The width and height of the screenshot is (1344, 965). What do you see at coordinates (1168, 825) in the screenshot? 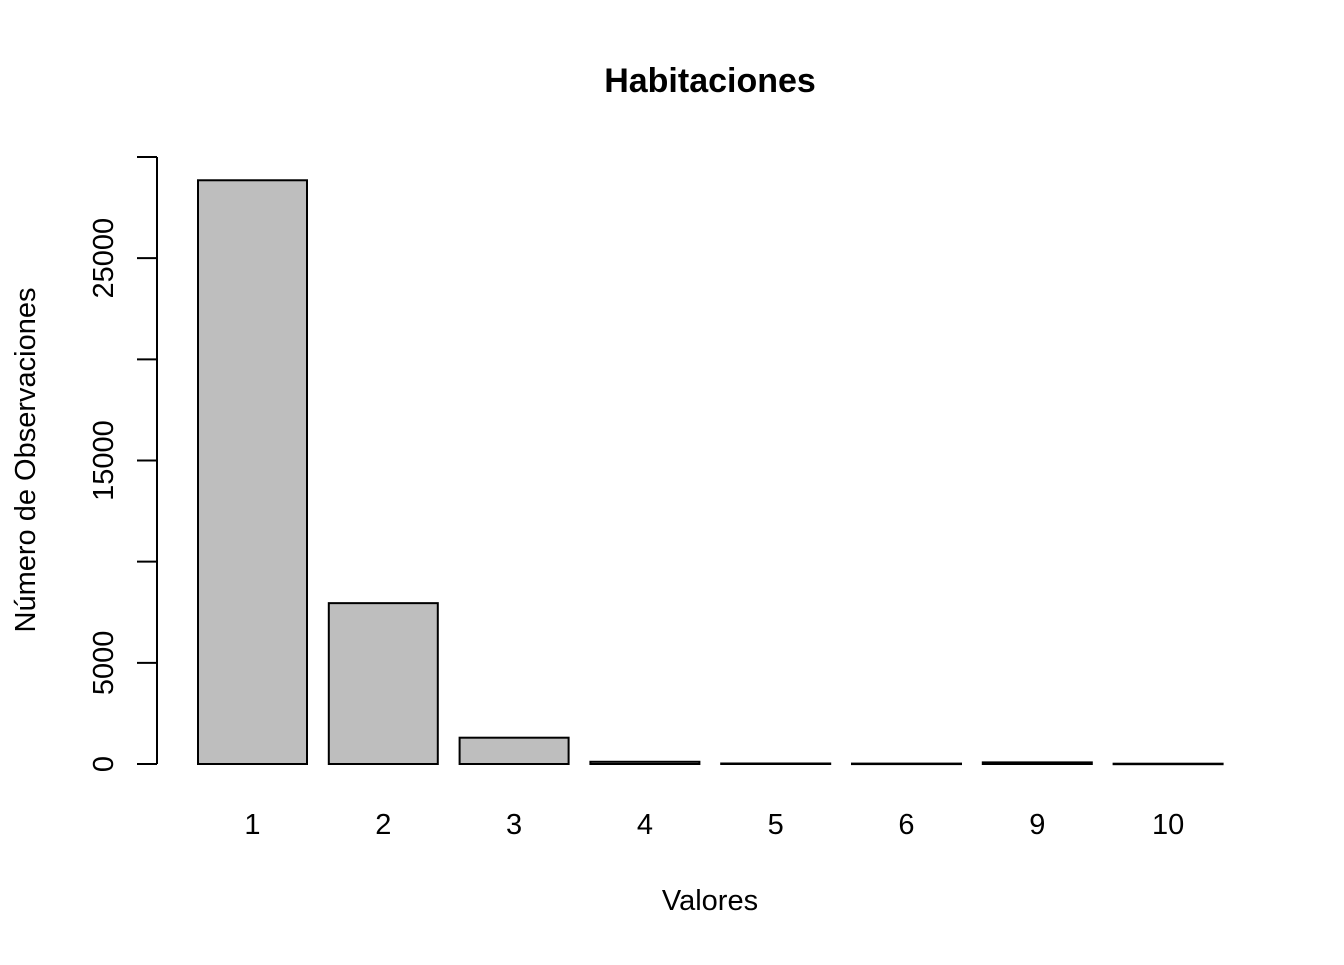
I see `x-tick-label: 10` at bounding box center [1168, 825].